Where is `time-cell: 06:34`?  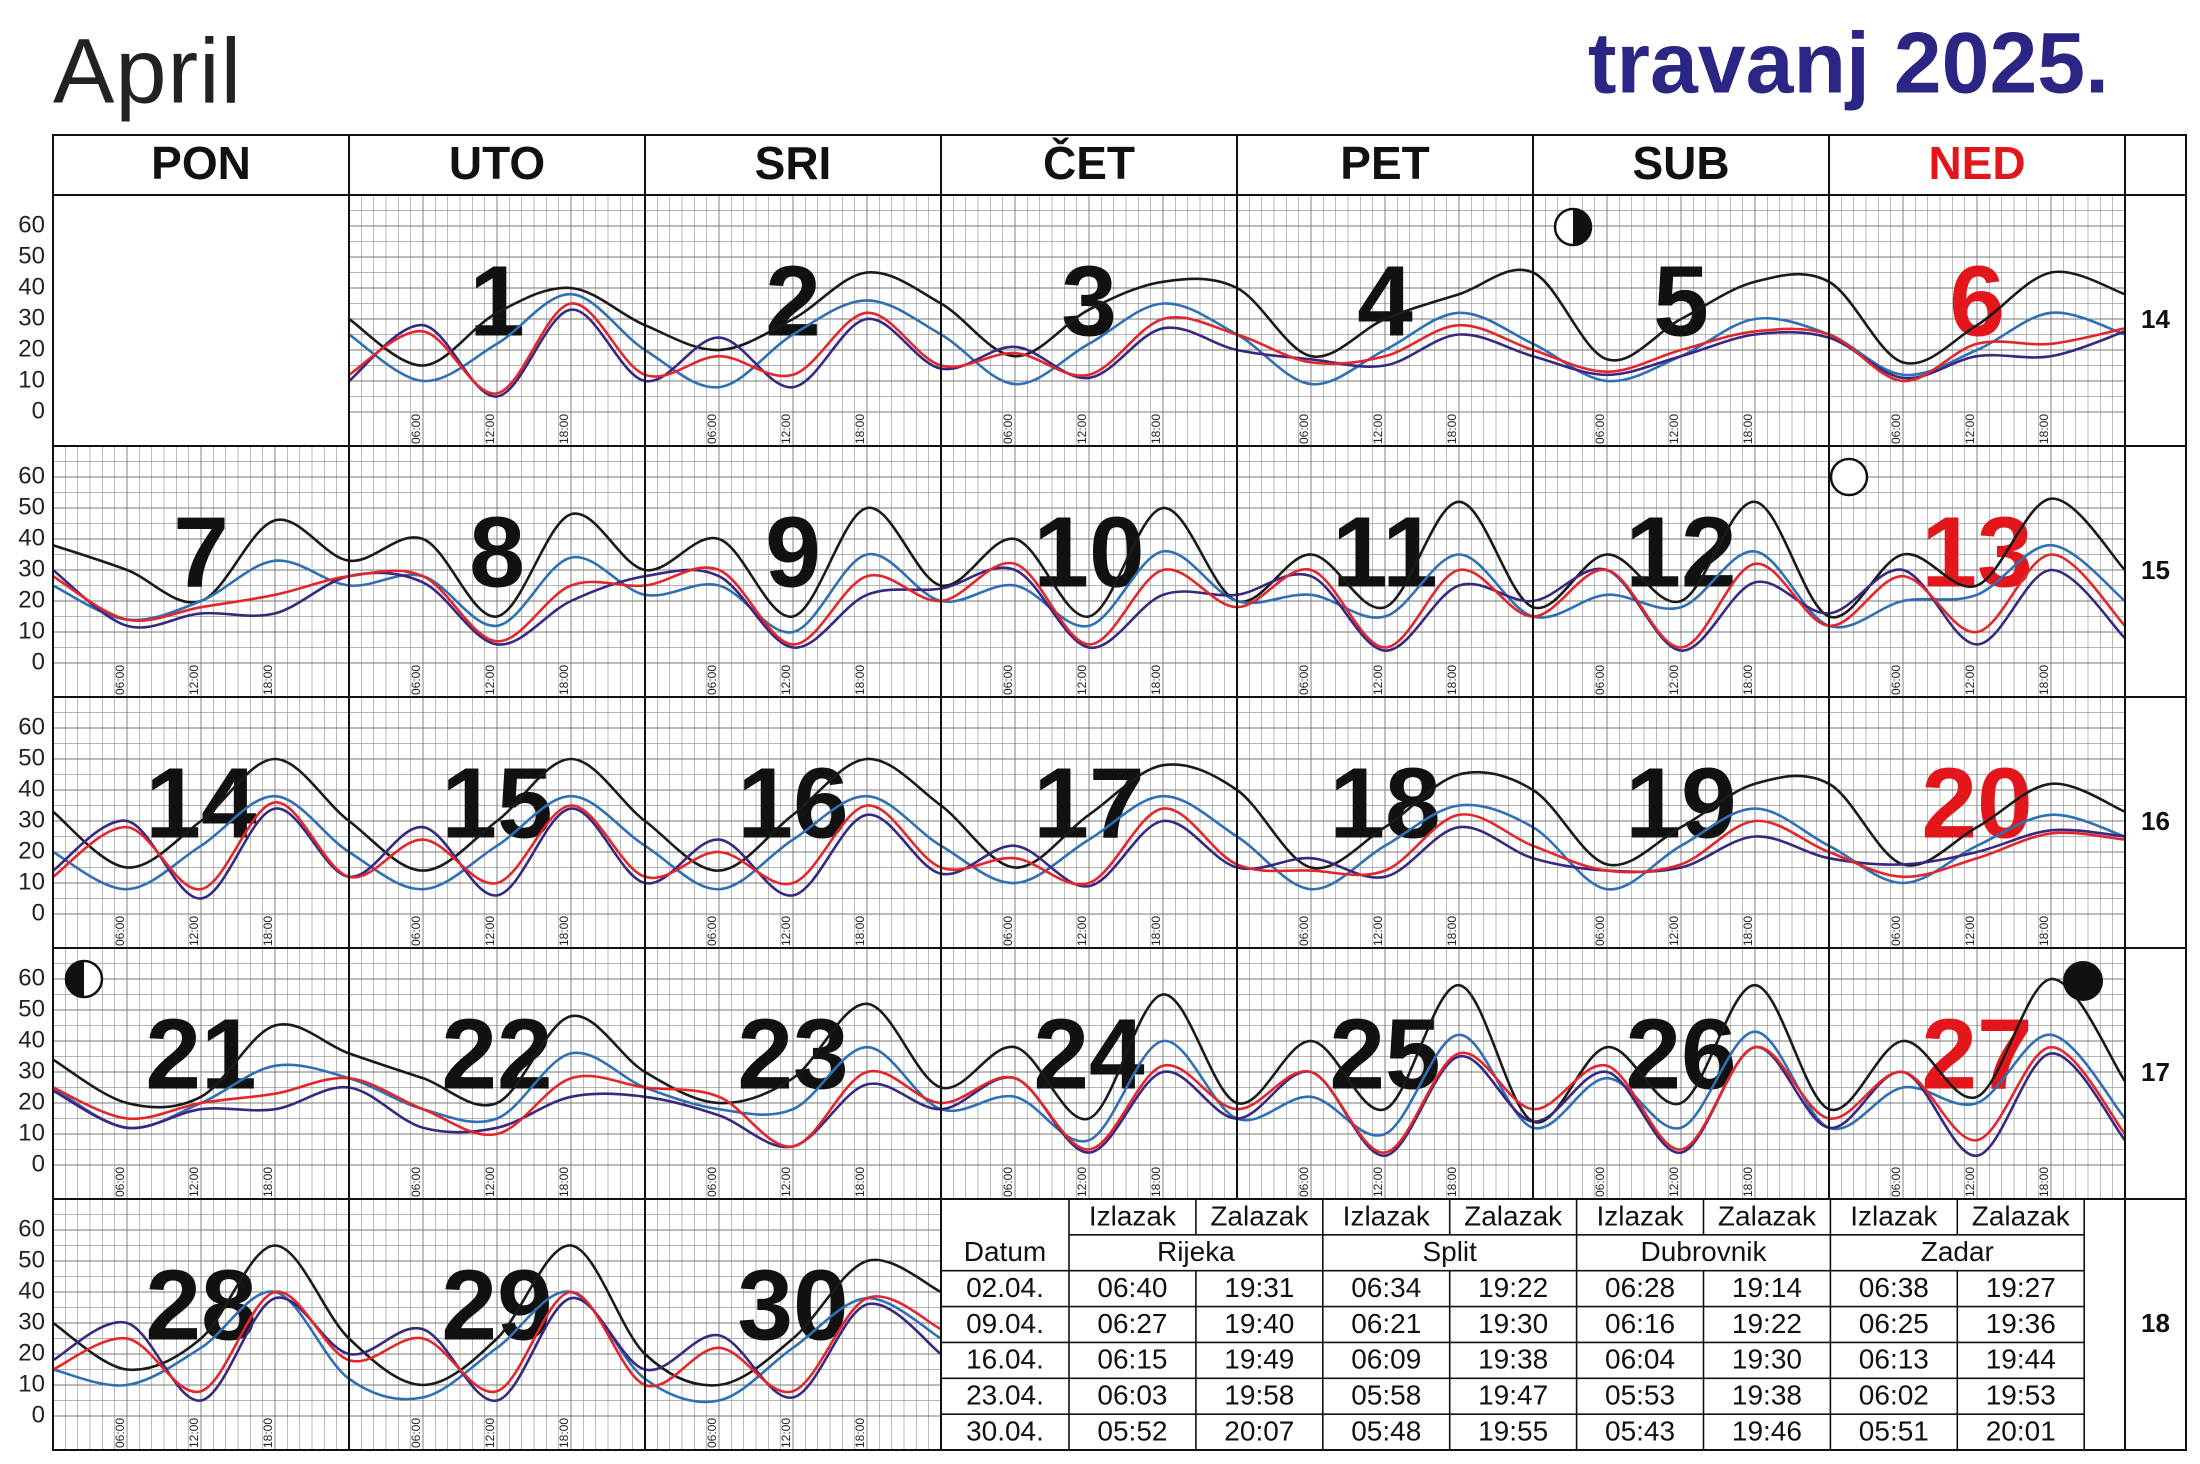
time-cell: 06:34 is located at coordinates (1386, 1287).